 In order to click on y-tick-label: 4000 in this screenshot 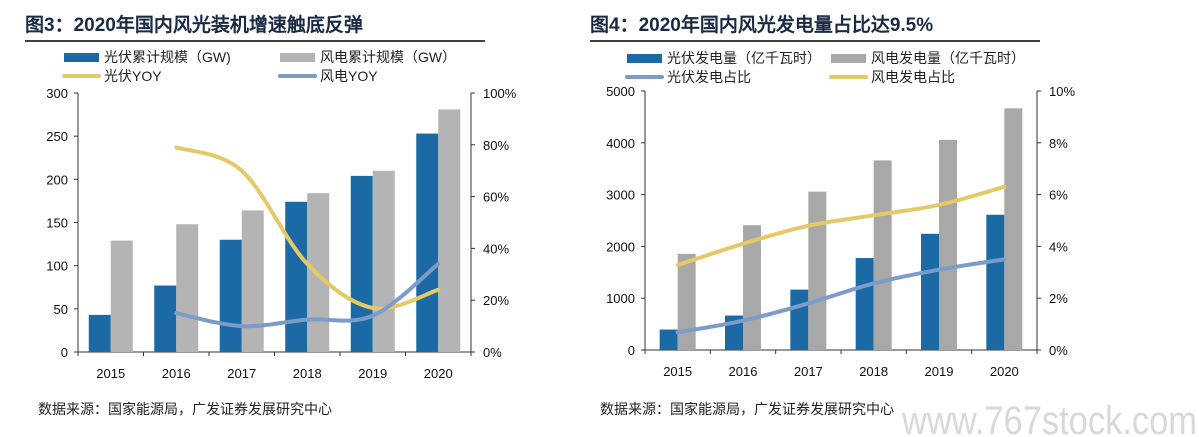, I will do `click(620, 143)`.